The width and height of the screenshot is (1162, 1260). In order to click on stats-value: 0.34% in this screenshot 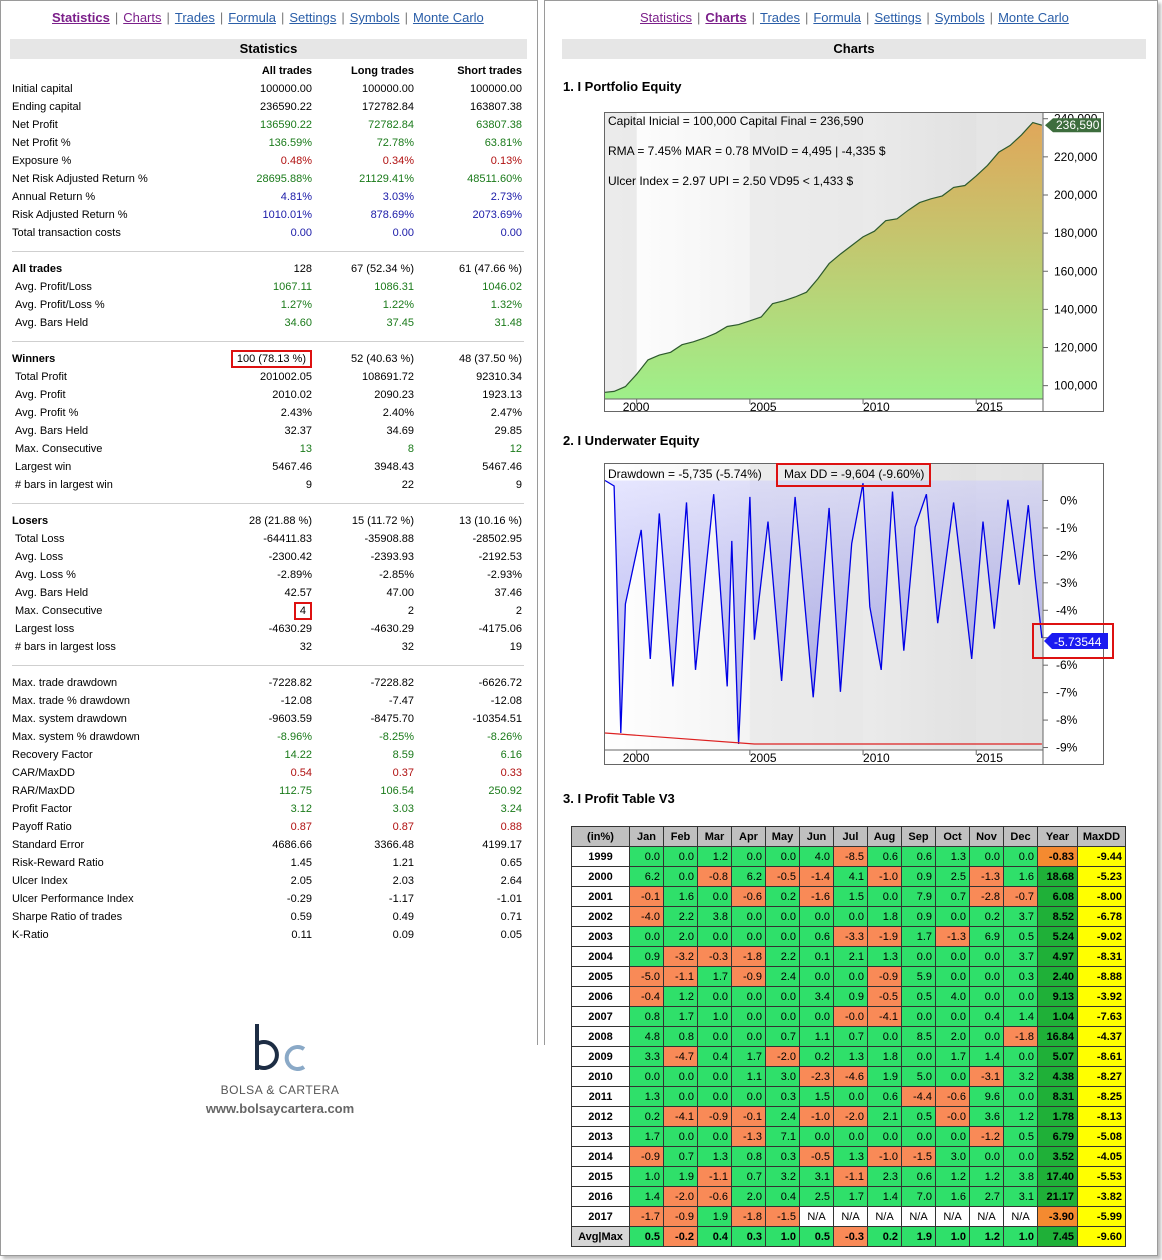, I will do `click(398, 161)`.